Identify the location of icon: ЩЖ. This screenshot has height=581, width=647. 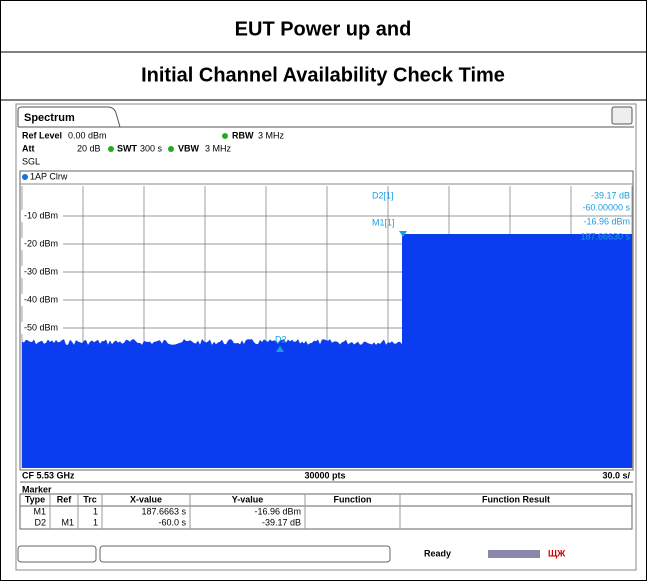
(557, 553).